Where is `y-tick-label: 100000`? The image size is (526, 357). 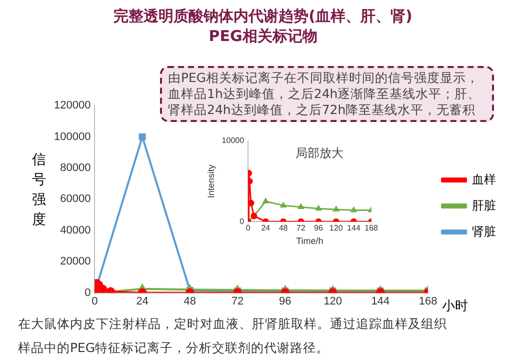 y-tick-label: 100000 is located at coordinates (72, 136).